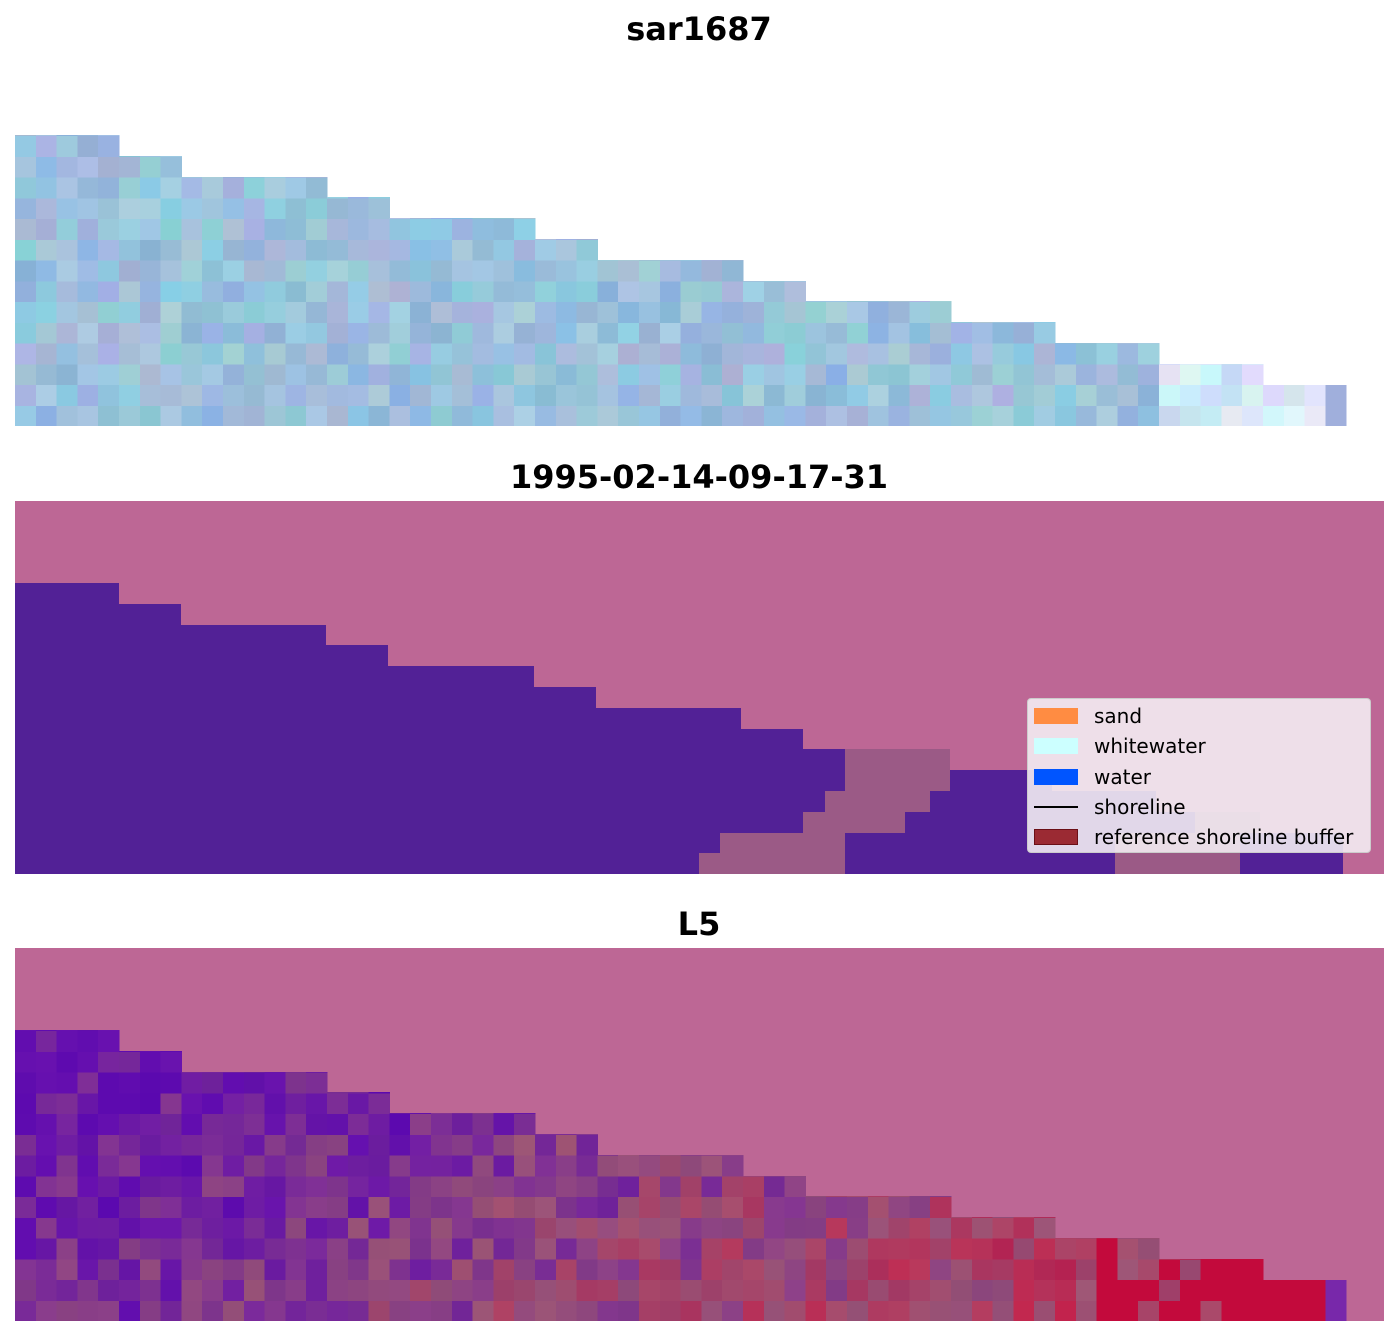  What do you see at coordinates (699, 924) in the screenshot?
I see `panel-title-index: L5` at bounding box center [699, 924].